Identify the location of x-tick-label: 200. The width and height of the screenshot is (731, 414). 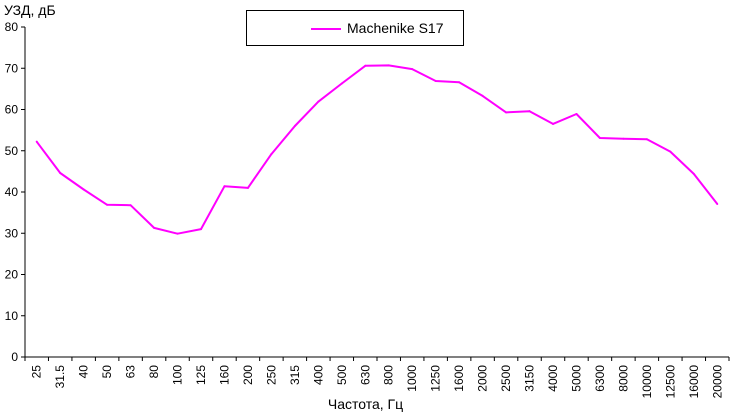
(248, 375).